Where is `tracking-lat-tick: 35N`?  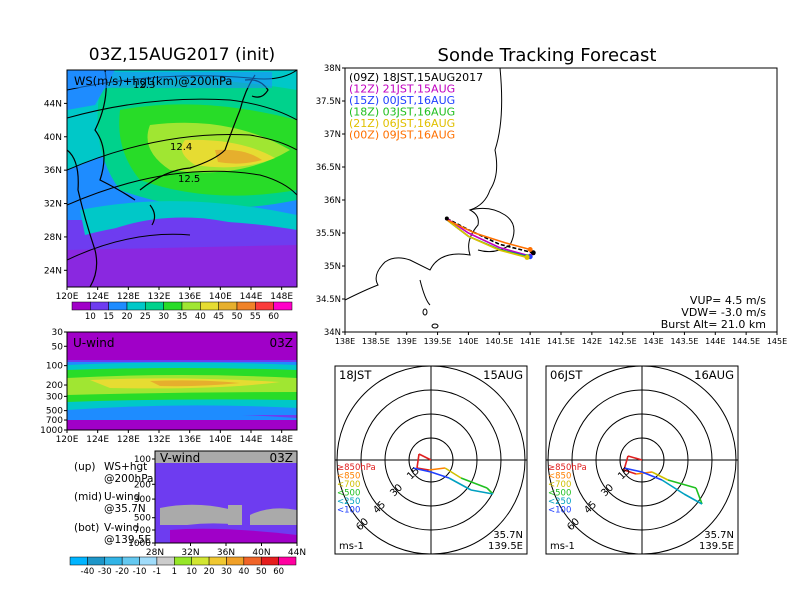 tracking-lat-tick: 35N is located at coordinates (332, 267).